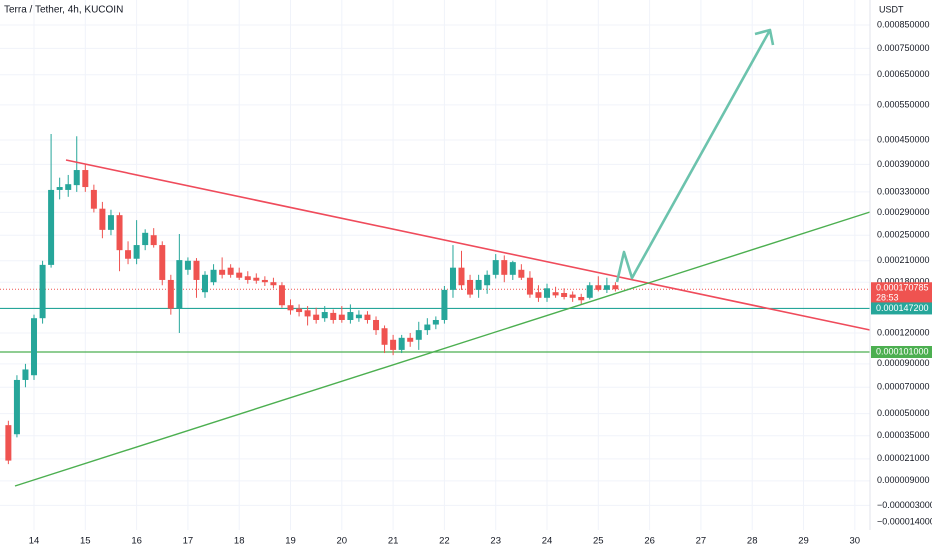 The image size is (932, 550). Describe the element at coordinates (701, 541) in the screenshot. I see `x-tick-label: 27` at that location.